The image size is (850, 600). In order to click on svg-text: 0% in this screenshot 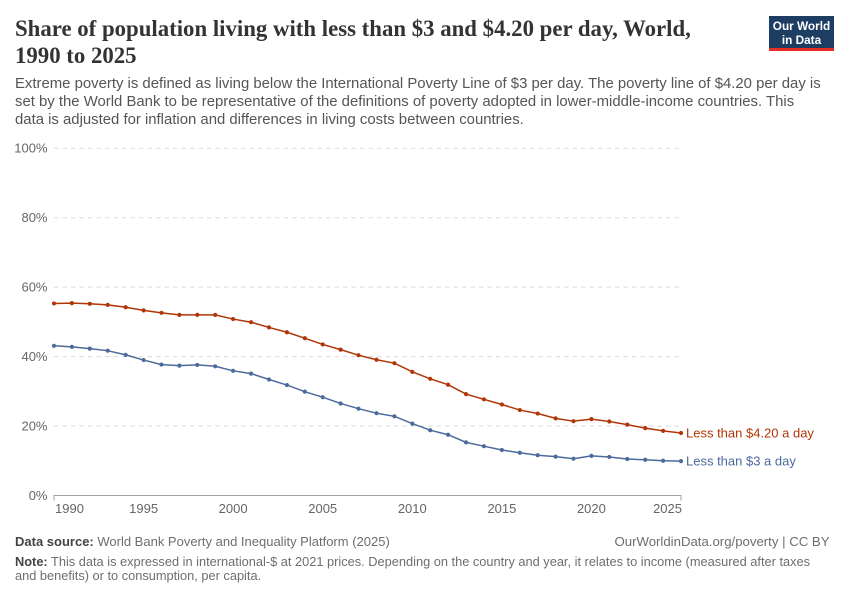, I will do `click(38, 495)`.